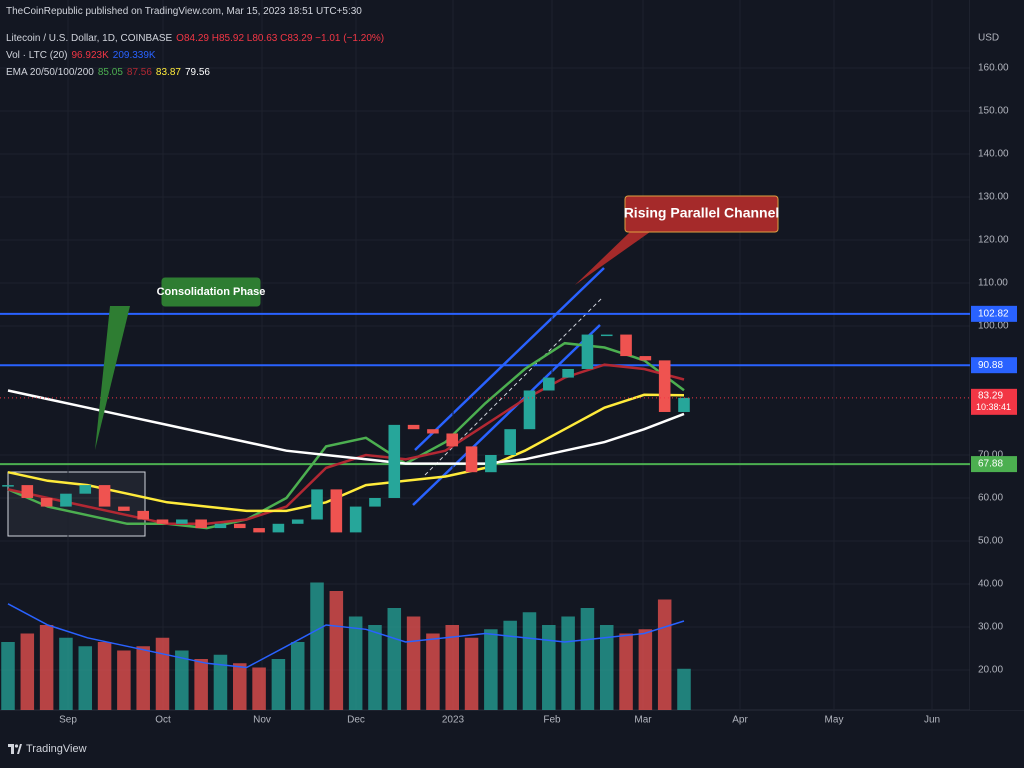 This screenshot has height=768, width=1024. I want to click on tv-logo, so click(15, 749).